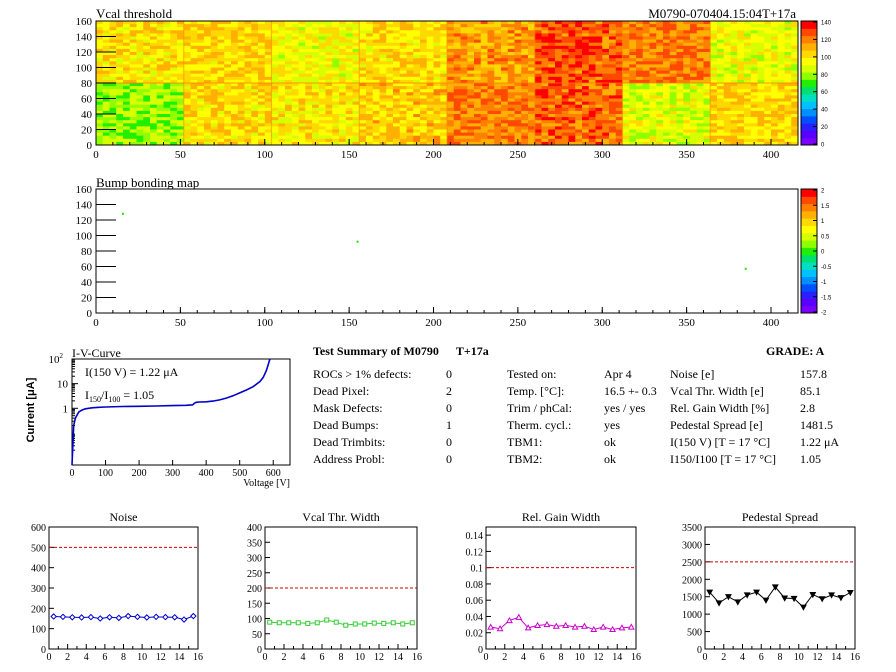 Image resolution: width=896 pixels, height=672 pixels. I want to click on vcal_width-series-line, so click(341, 622).